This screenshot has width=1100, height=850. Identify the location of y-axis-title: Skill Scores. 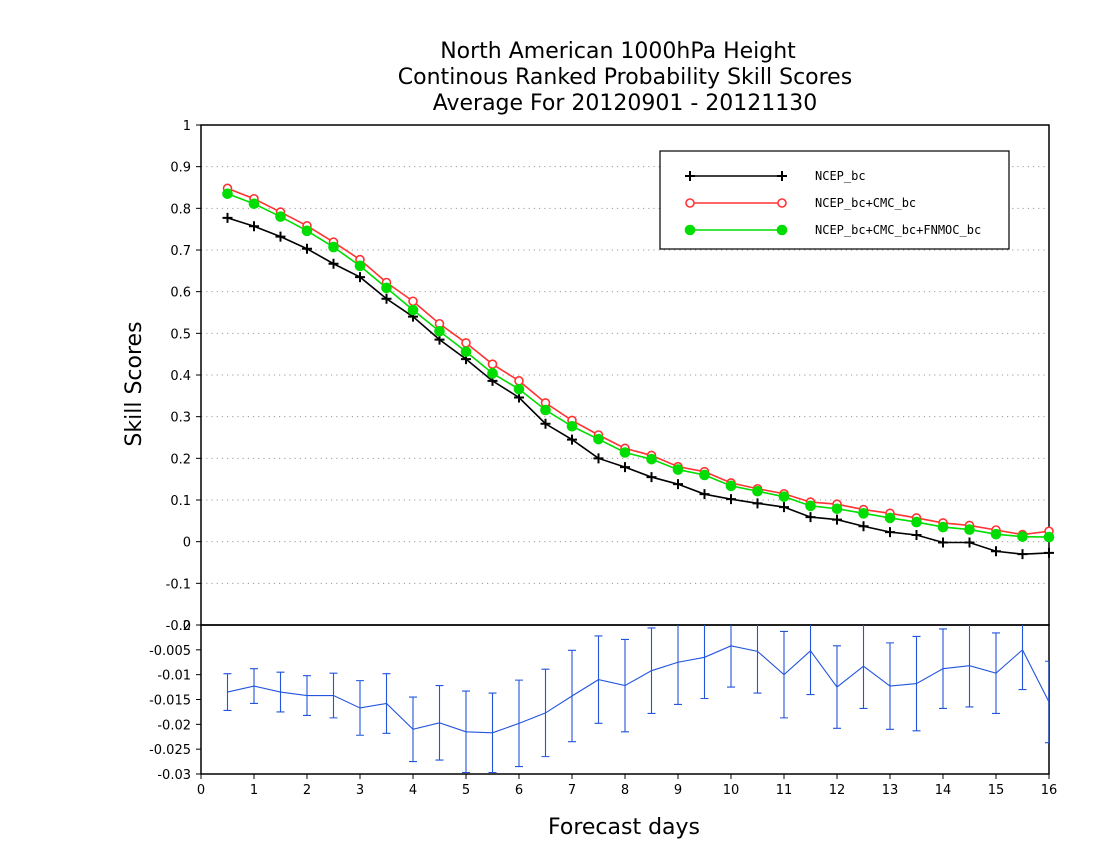
(134, 383).